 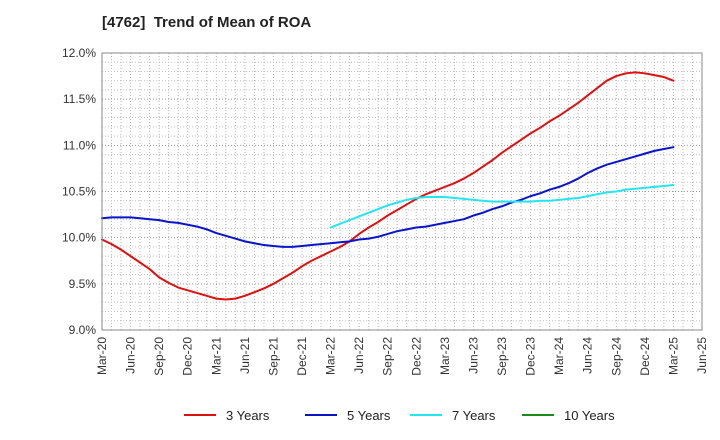 I want to click on x-tick-label: Mar-24, so click(x=559, y=356).